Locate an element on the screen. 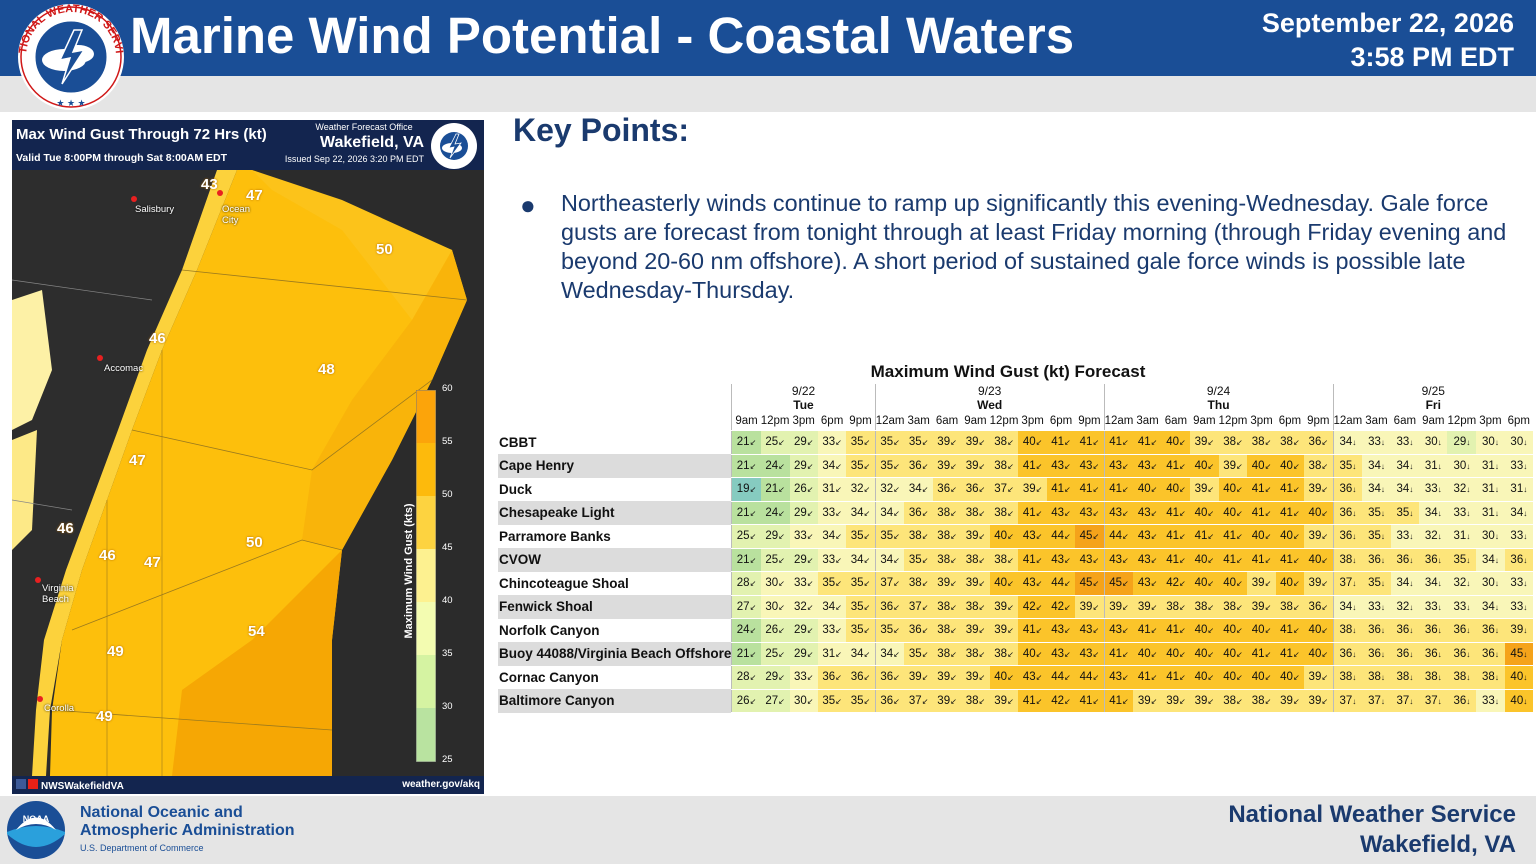 This screenshot has width=1536, height=864. gust-cell: 37↙ is located at coordinates (889, 583).